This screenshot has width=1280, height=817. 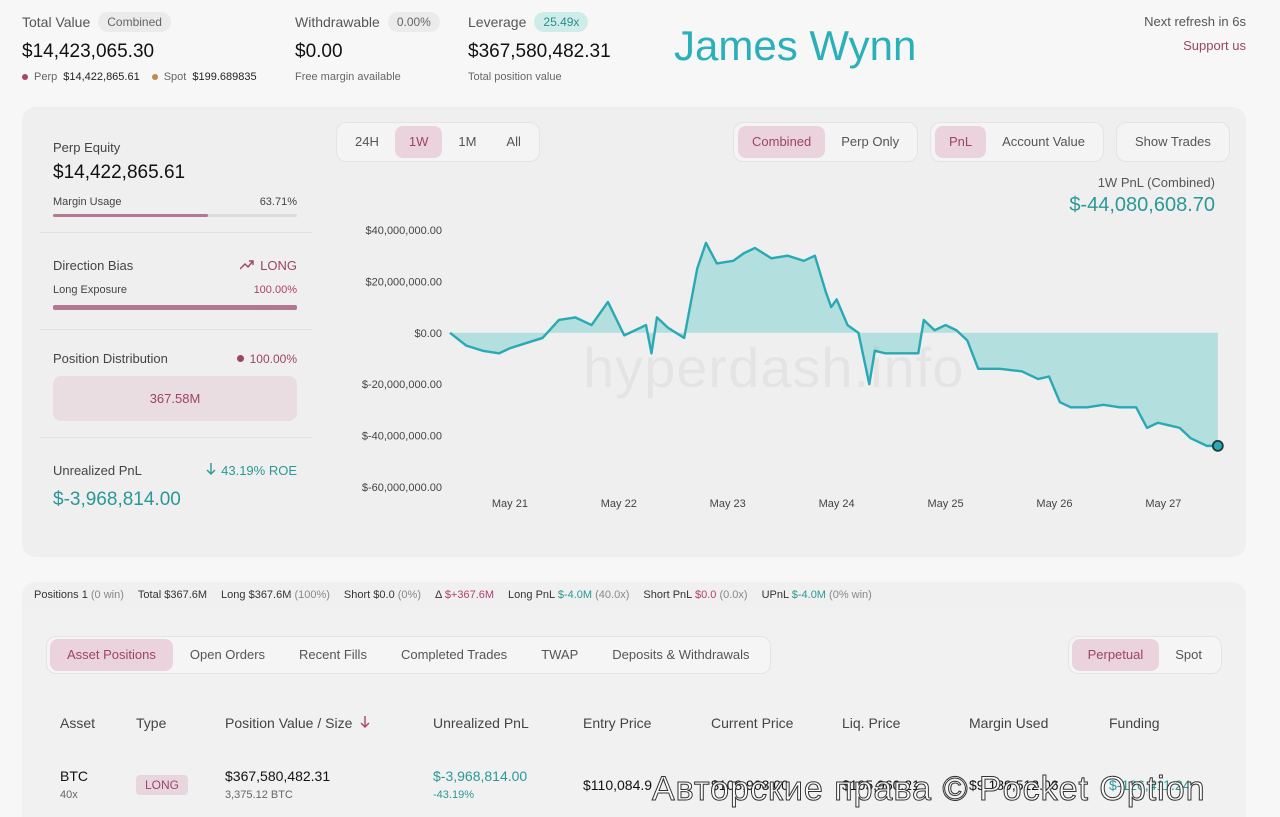 What do you see at coordinates (961, 142) in the screenshot?
I see `metric-pnl: PnL` at bounding box center [961, 142].